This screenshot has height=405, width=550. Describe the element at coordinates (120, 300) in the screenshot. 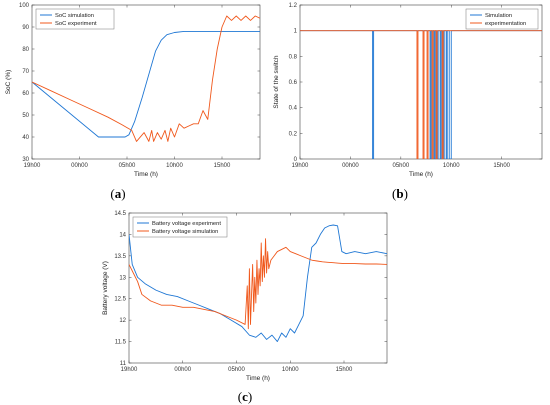

I see `y-tick-label: 12.5` at that location.